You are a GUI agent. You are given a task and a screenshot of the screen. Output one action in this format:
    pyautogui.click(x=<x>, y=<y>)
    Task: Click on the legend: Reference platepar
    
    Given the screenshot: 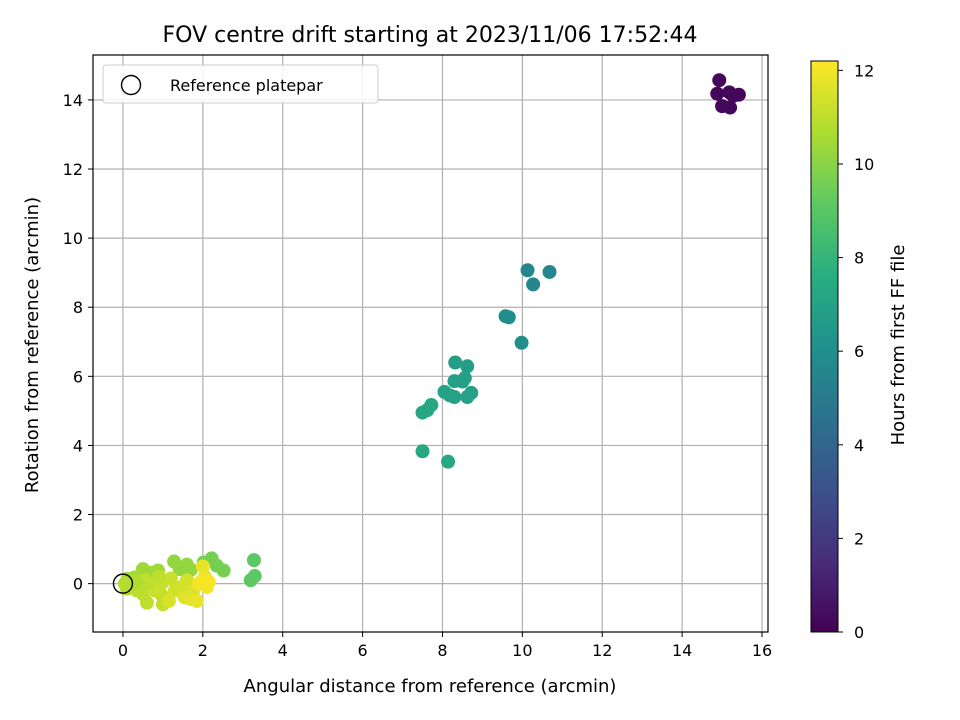 What is the action you would take?
    pyautogui.click(x=240, y=84)
    